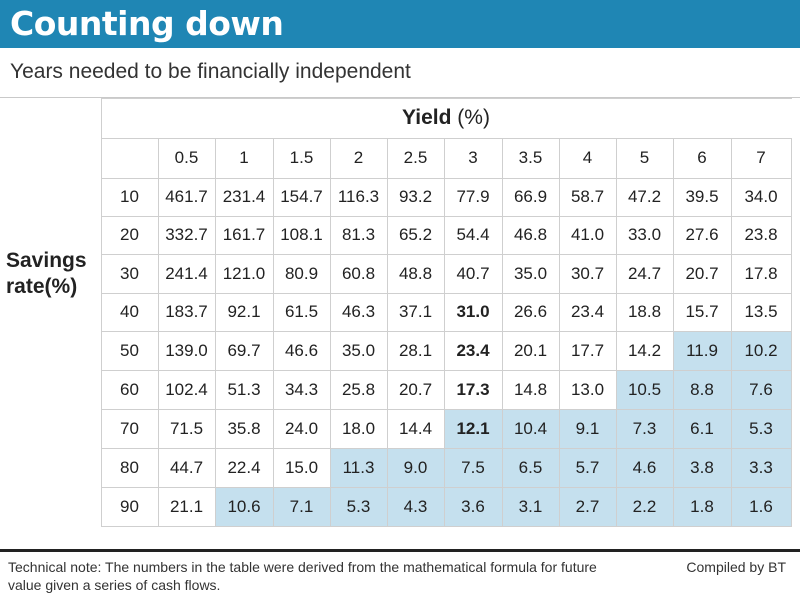 The width and height of the screenshot is (800, 599). What do you see at coordinates (702, 311) in the screenshot?
I see `table-cell: 15.7` at bounding box center [702, 311].